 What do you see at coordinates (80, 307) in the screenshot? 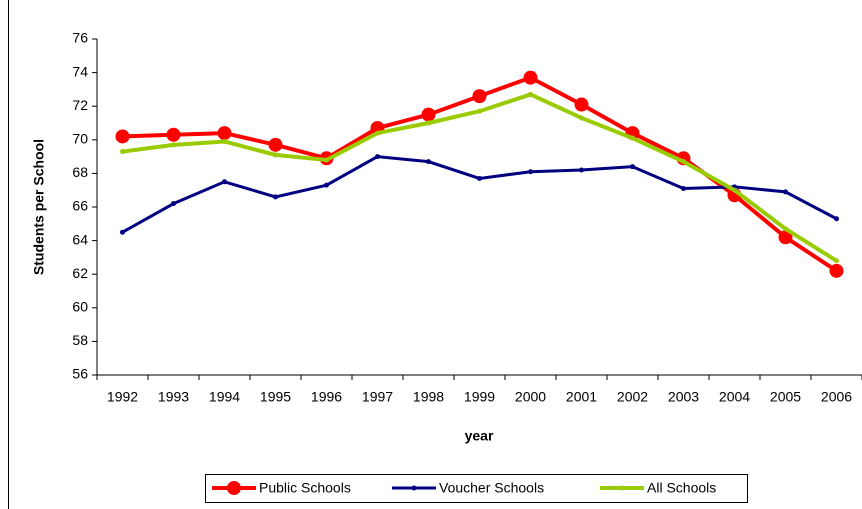
I see `y-tick-label: 60` at bounding box center [80, 307].